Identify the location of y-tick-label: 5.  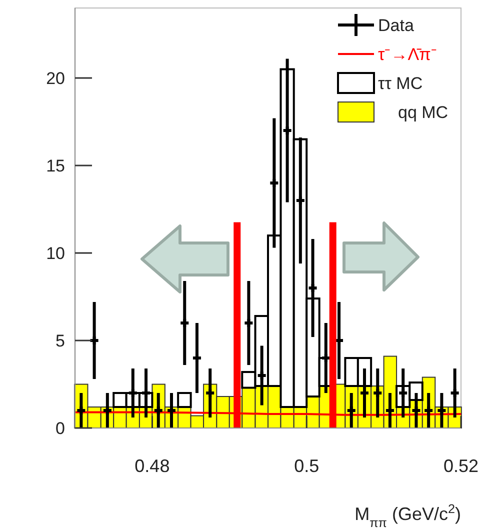
(60, 340).